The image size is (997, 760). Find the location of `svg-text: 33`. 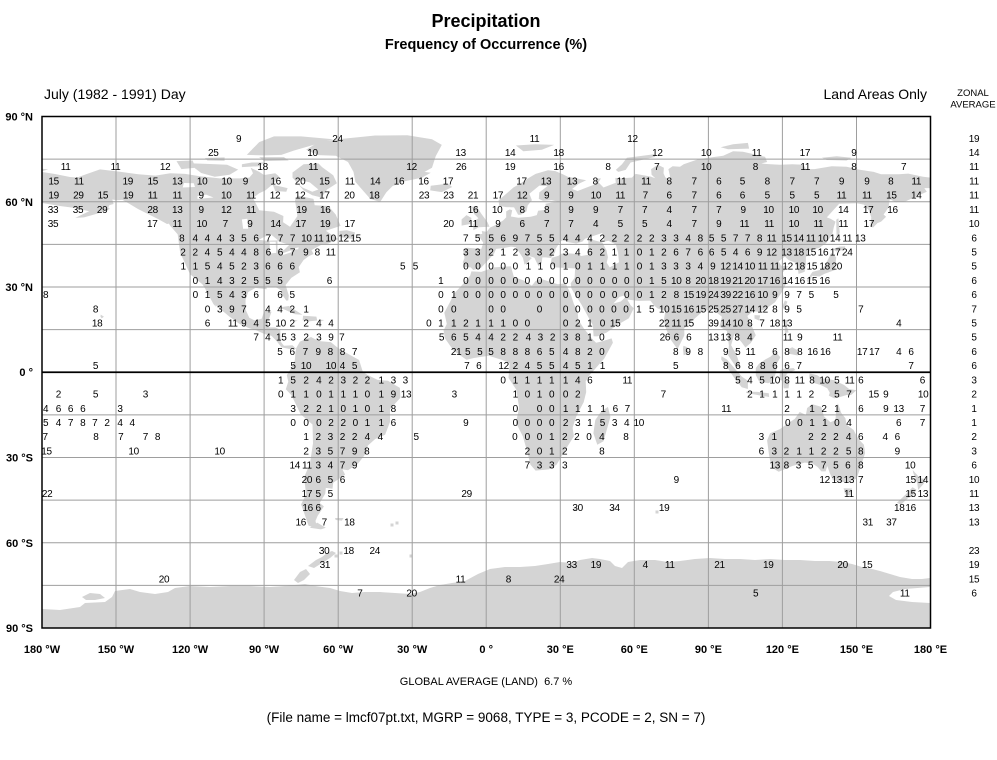

svg-text: 33 is located at coordinates (53, 210).